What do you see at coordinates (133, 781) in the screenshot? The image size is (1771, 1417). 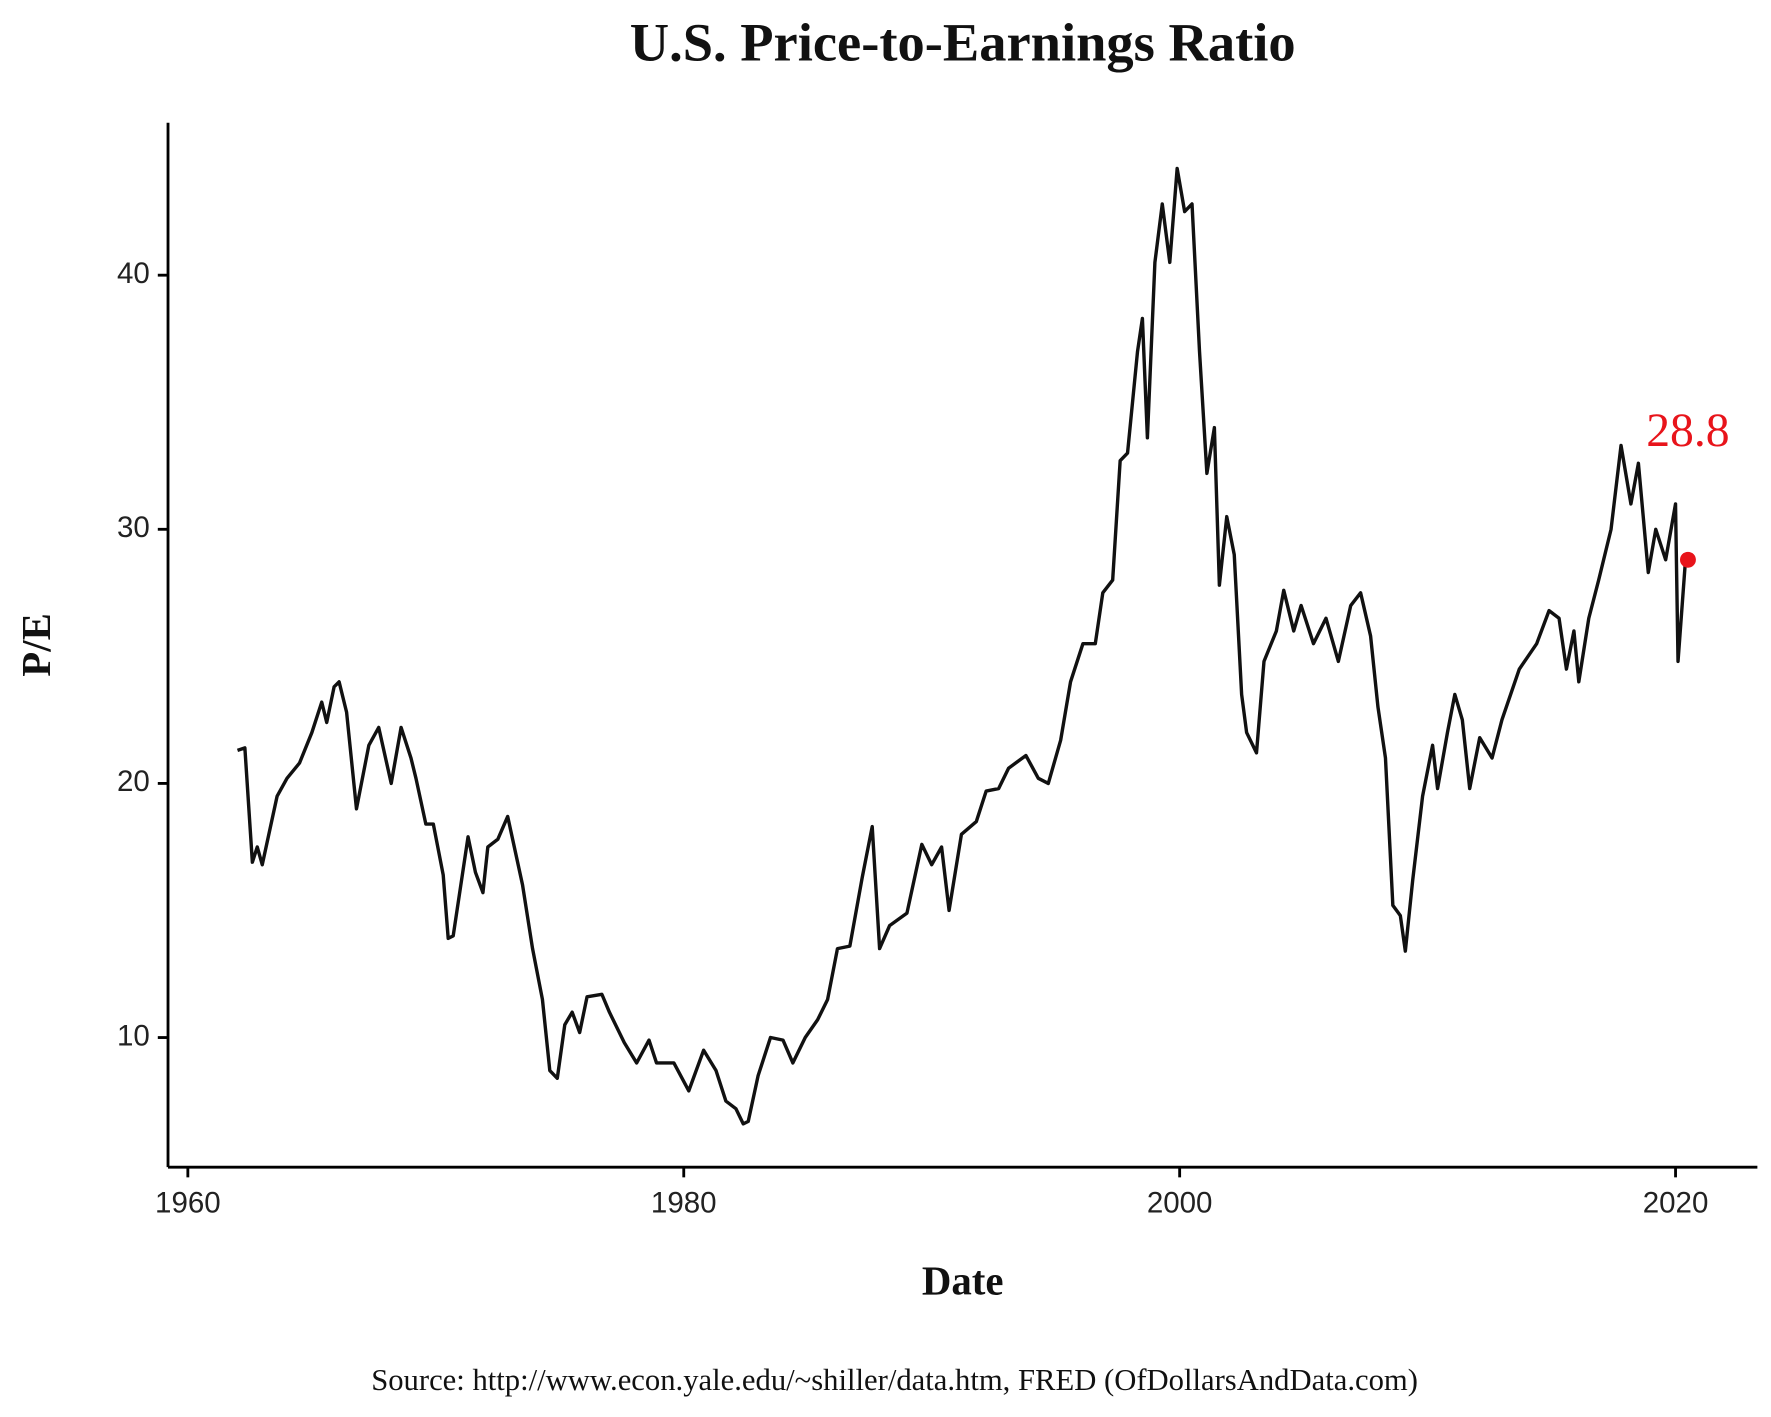 I see `y-tick-label: 20` at bounding box center [133, 781].